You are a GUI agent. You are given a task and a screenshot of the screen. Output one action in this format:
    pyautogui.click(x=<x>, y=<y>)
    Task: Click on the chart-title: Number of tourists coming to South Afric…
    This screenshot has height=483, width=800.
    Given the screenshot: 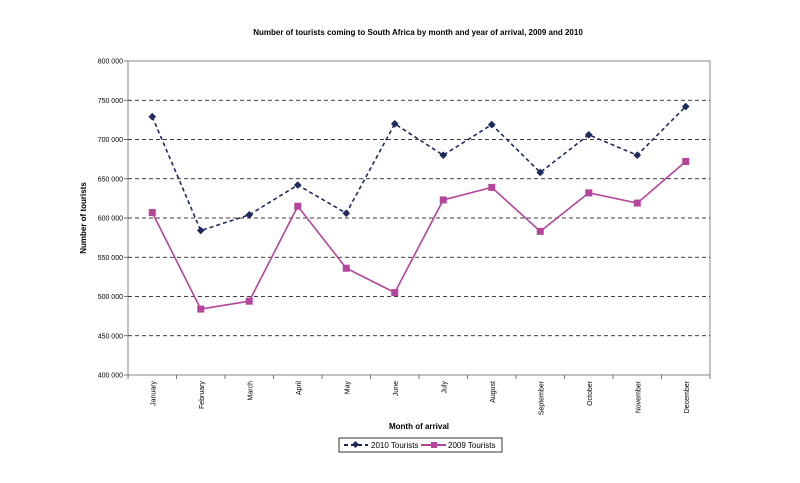 What is the action you would take?
    pyautogui.click(x=418, y=32)
    